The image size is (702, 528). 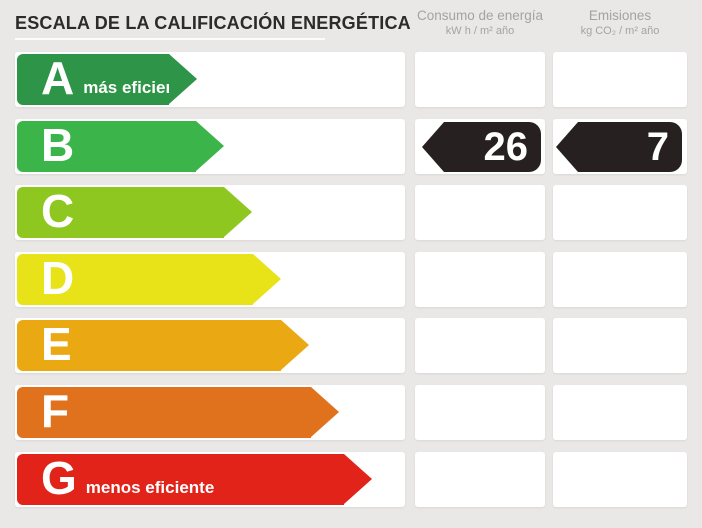 What do you see at coordinates (567, 146) in the screenshot?
I see `emisiones-marker-tip` at bounding box center [567, 146].